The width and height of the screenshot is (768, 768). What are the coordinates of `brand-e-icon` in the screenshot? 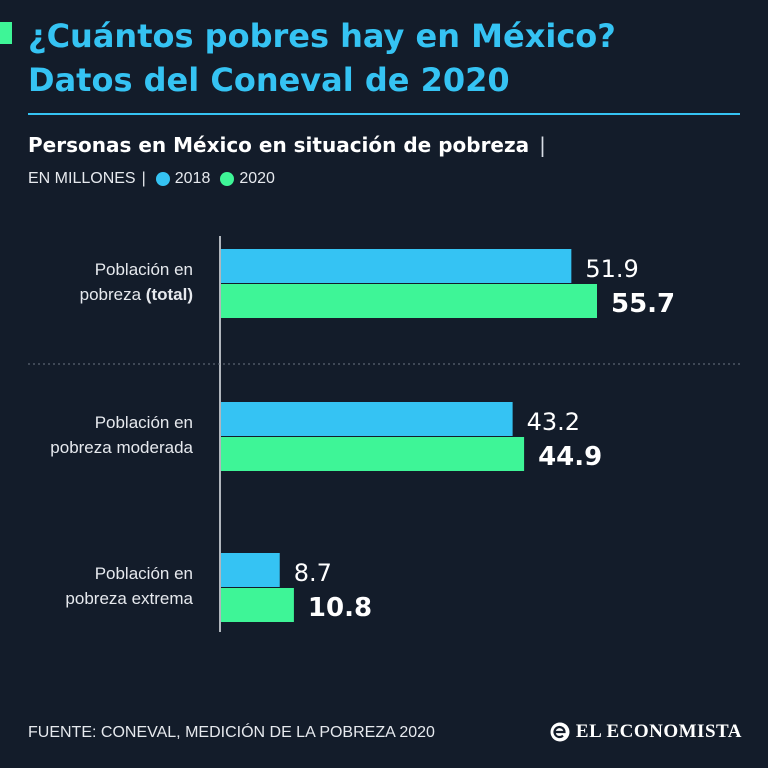 It's located at (560, 732).